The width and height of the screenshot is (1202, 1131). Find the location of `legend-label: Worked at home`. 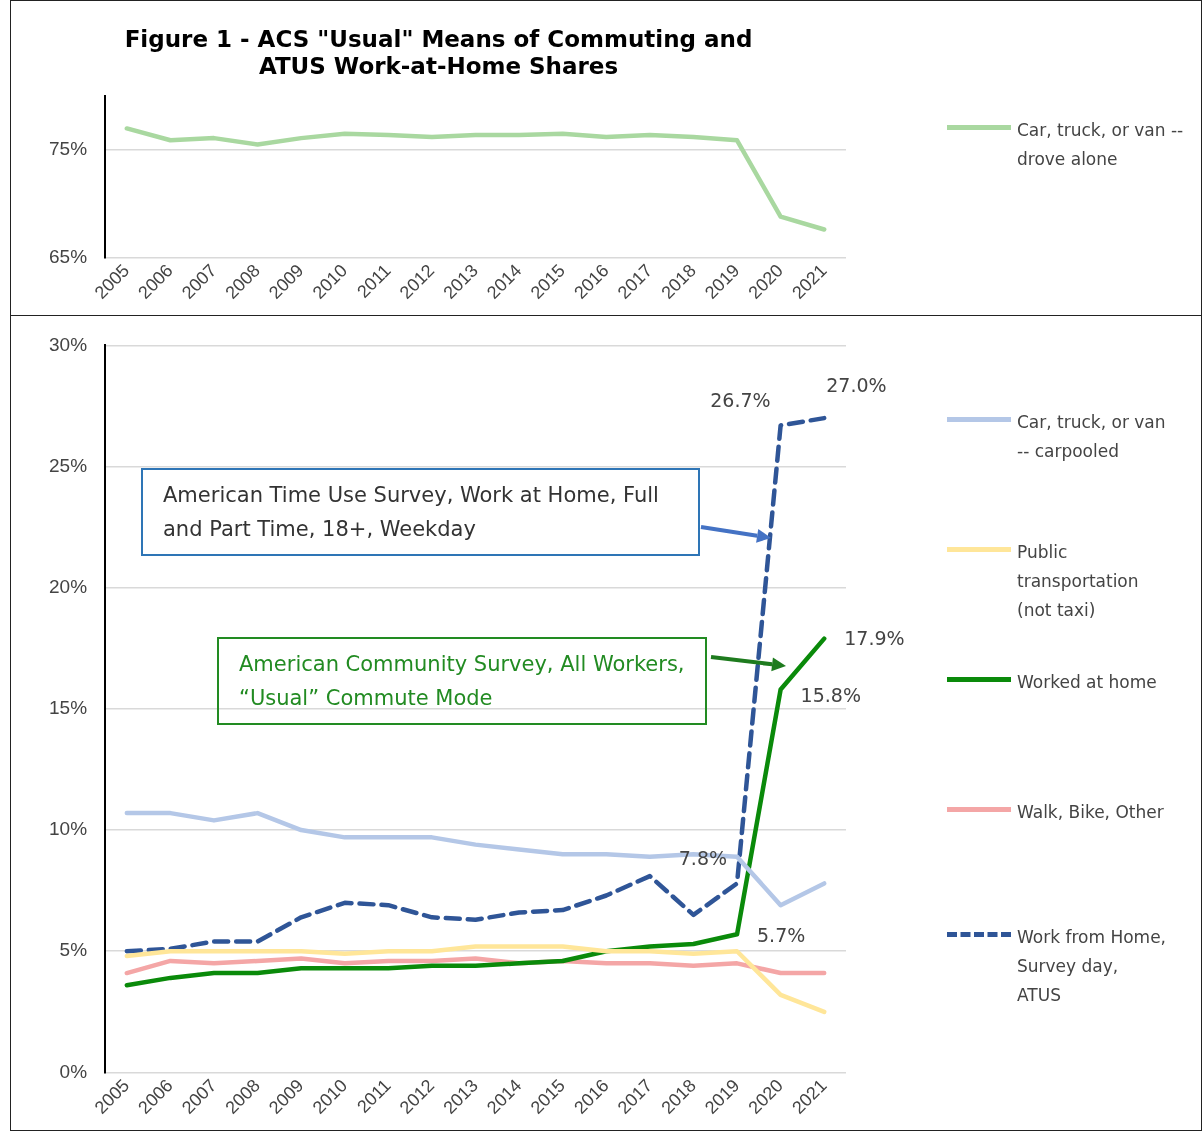

legend-label: Worked at home is located at coordinates (1087, 682).